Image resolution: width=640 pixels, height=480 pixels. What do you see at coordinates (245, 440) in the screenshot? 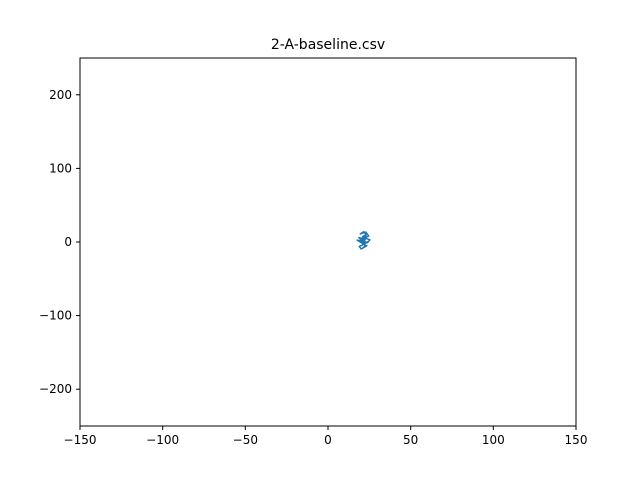
I see `x-tick-label: −50` at bounding box center [245, 440].